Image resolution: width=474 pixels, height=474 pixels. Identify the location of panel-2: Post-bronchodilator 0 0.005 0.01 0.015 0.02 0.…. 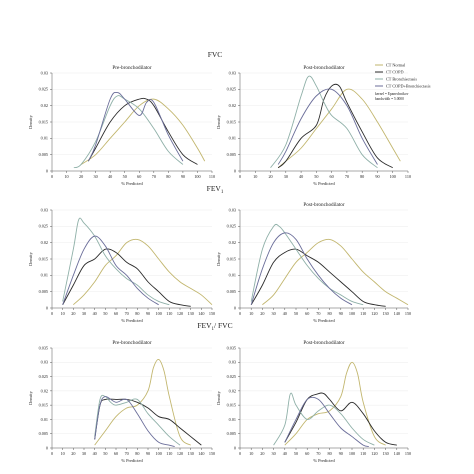
(313, 125).